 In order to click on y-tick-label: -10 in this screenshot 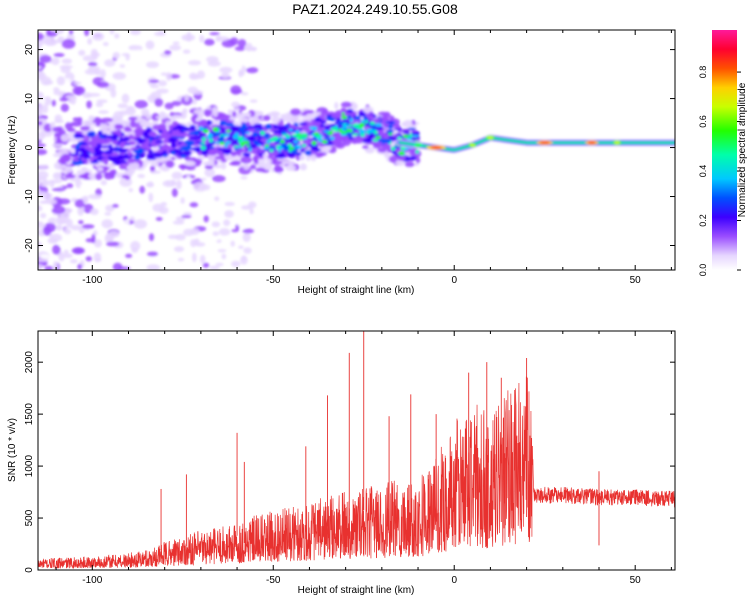, I will do `click(29, 196)`.